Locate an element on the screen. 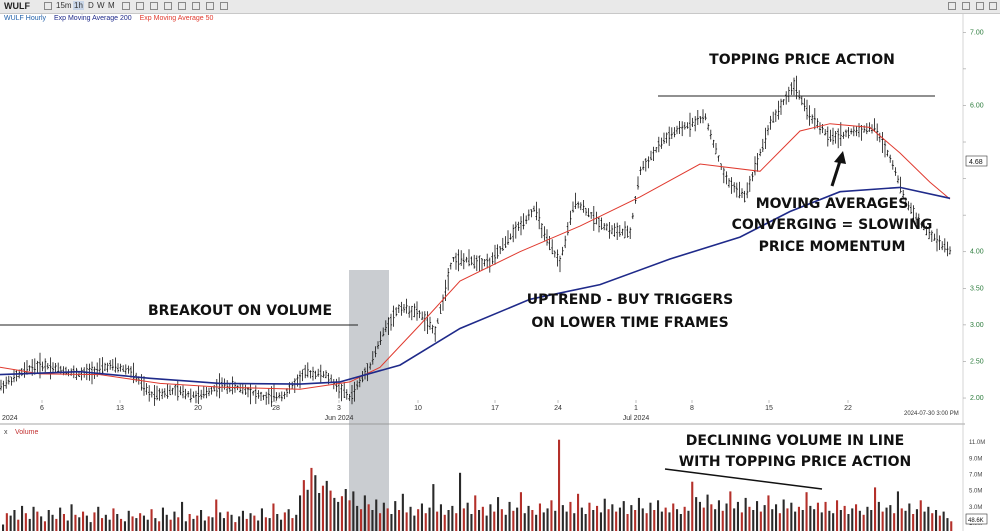 The height and width of the screenshot is (531, 1000). symbol-label: WULF is located at coordinates (17, 6).